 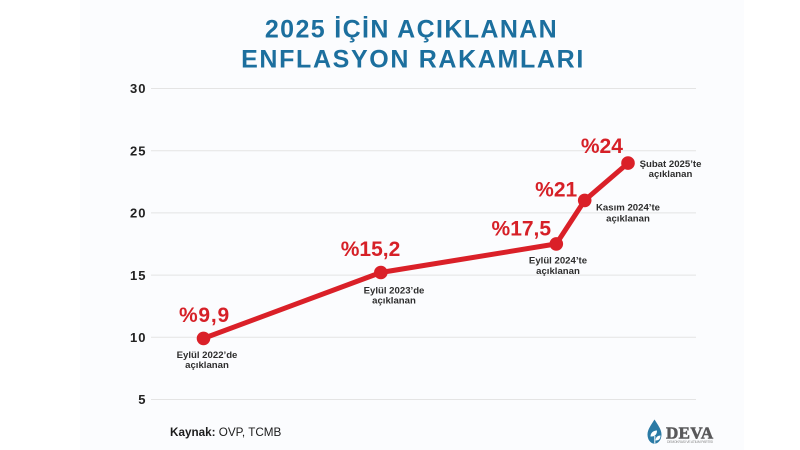 What do you see at coordinates (671, 164) in the screenshot?
I see `svg-text: Şubat 2025’te` at bounding box center [671, 164].